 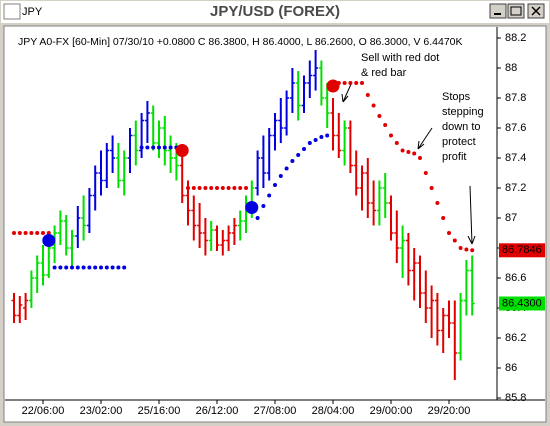 What do you see at coordinates (498, 11) in the screenshot?
I see `minimize-button` at bounding box center [498, 11].